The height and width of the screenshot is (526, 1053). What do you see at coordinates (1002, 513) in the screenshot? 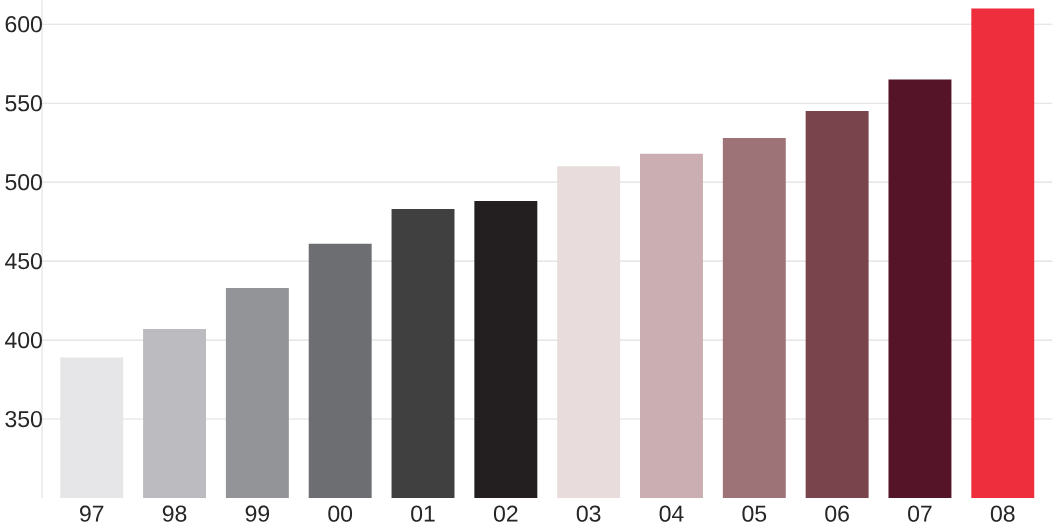
I see `x-tick-label: 08` at bounding box center [1002, 513].